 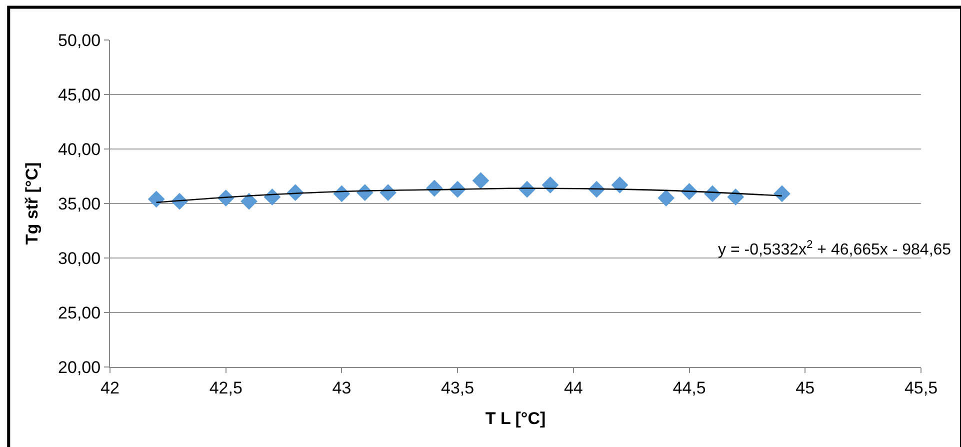 What do you see at coordinates (225, 388) in the screenshot?
I see `x-tick-label: 42,5` at bounding box center [225, 388].